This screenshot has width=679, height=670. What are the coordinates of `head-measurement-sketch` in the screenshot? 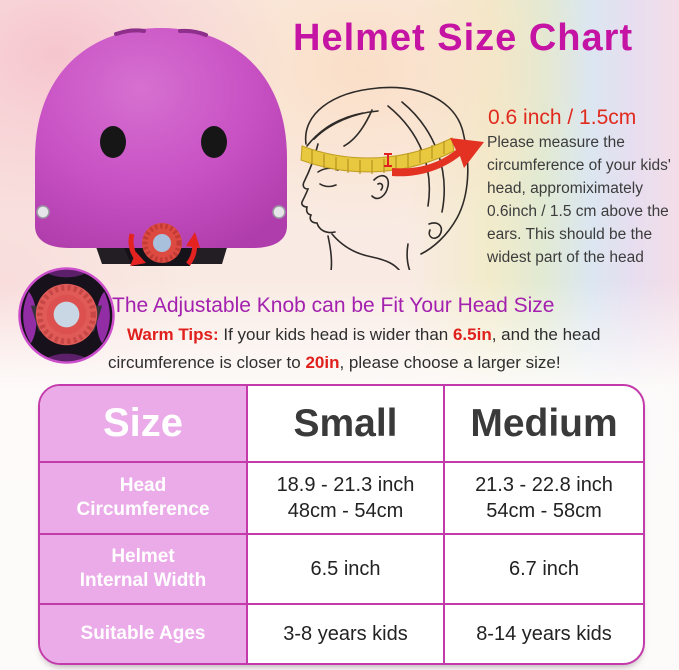 It's located at (392, 178).